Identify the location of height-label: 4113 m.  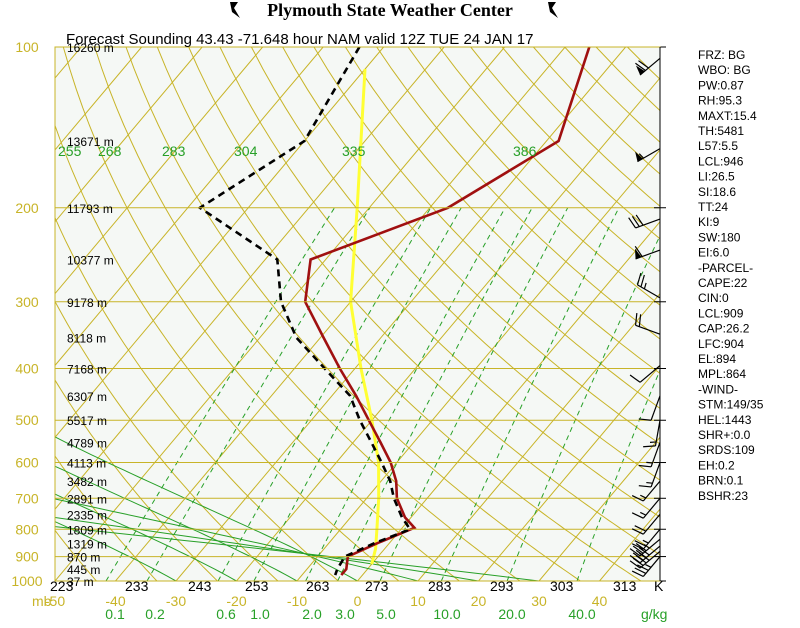
(86, 464).